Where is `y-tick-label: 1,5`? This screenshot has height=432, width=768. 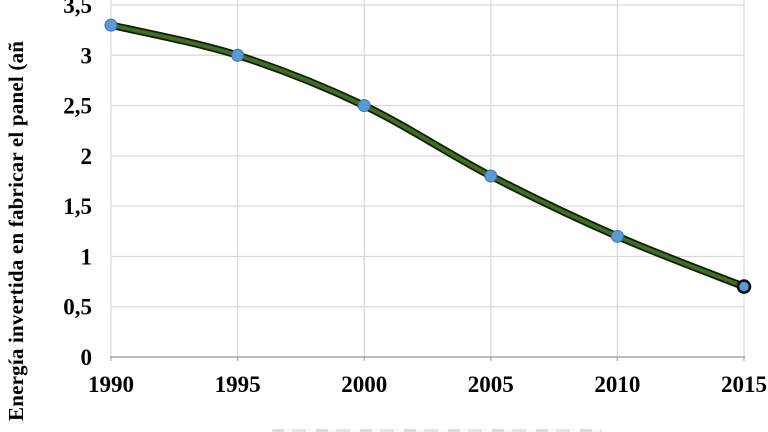
y-tick-label: 1,5 is located at coordinates (77, 206).